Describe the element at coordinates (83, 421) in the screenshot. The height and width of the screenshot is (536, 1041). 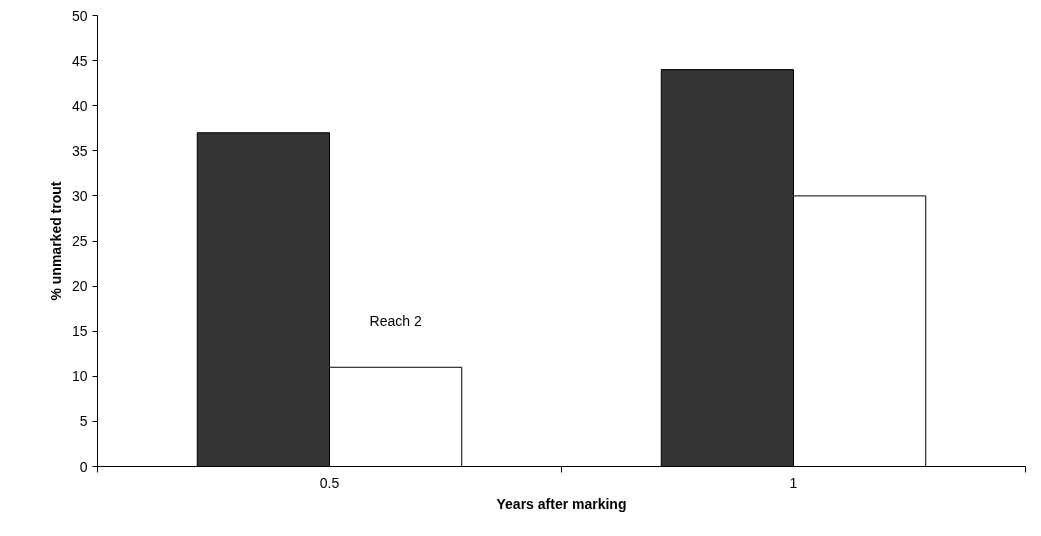
I see `y-tick-label: 5` at that location.